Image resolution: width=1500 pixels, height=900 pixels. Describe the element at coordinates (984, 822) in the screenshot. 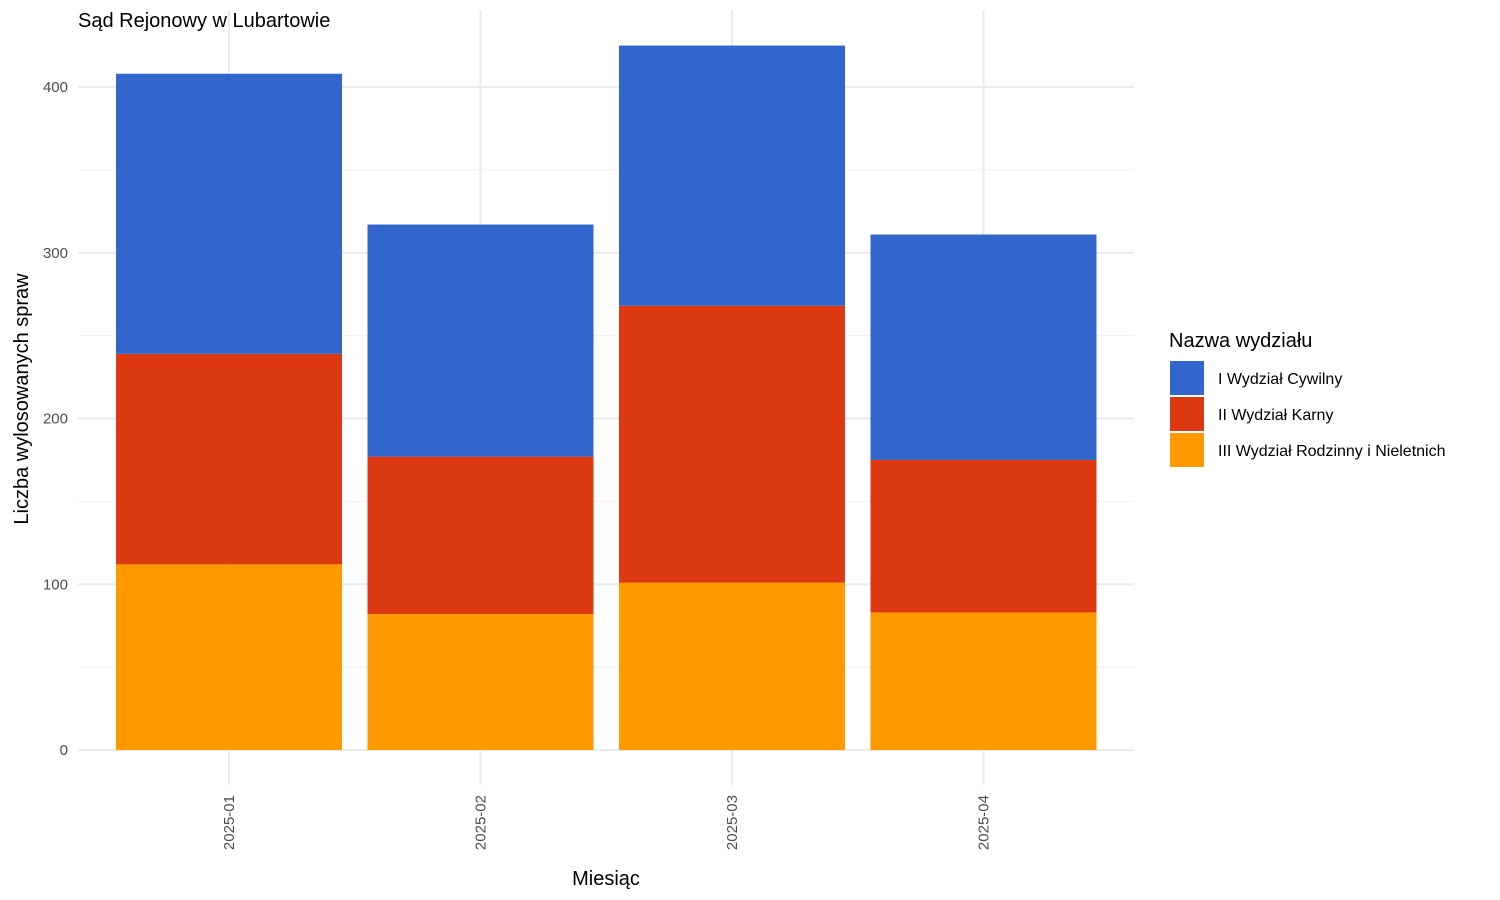

I see `x-tick-label: 2025-04` at that location.